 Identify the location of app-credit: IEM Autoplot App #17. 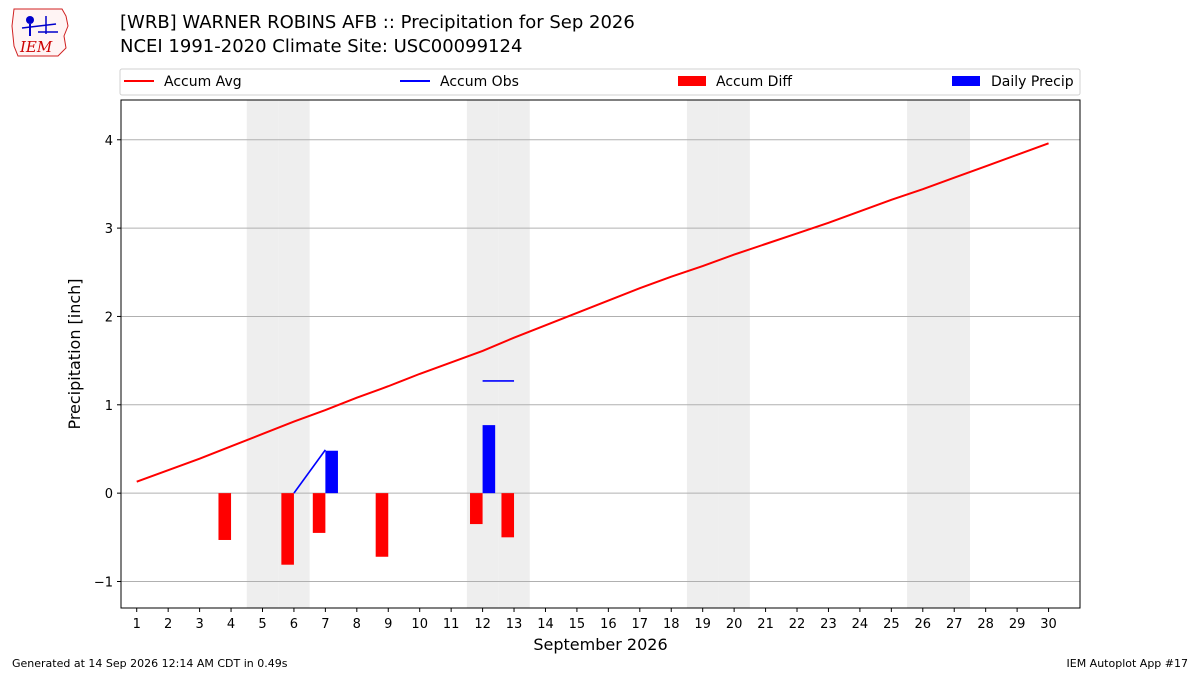
(1127, 663).